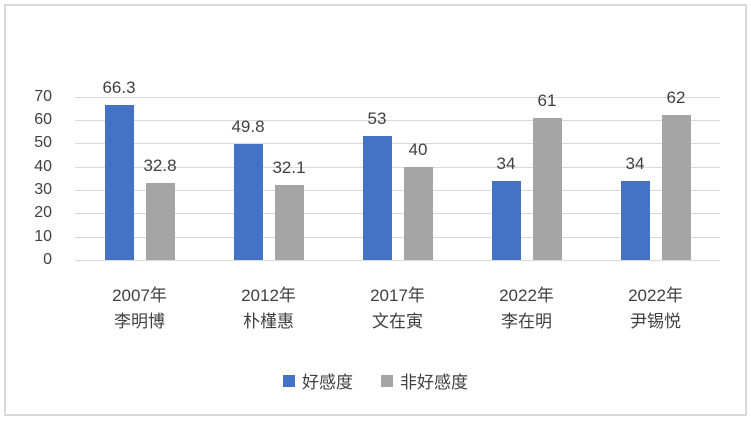  I want to click on category-label: 2012年 朴槿惠, so click(268, 308).